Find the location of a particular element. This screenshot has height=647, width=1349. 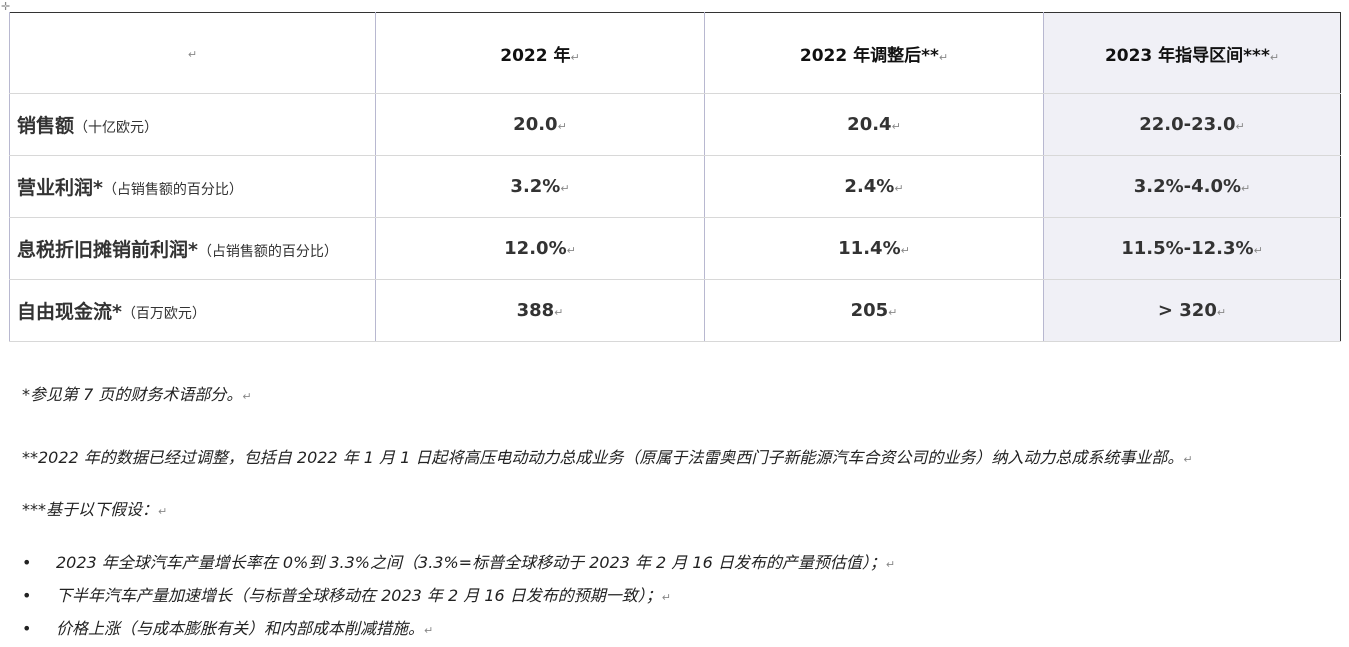

table-row-sales: 销售额（十亿欧元） 20.0↵ 20.4↵ 22.0-23.0↵ is located at coordinates (675, 124).